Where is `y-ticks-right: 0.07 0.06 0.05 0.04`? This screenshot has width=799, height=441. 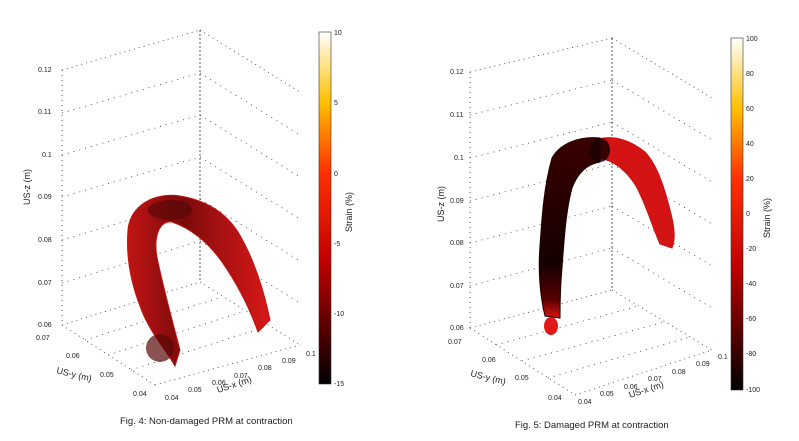 y-ticks-right: 0.07 0.06 0.05 0.04 is located at coordinates (505, 370).